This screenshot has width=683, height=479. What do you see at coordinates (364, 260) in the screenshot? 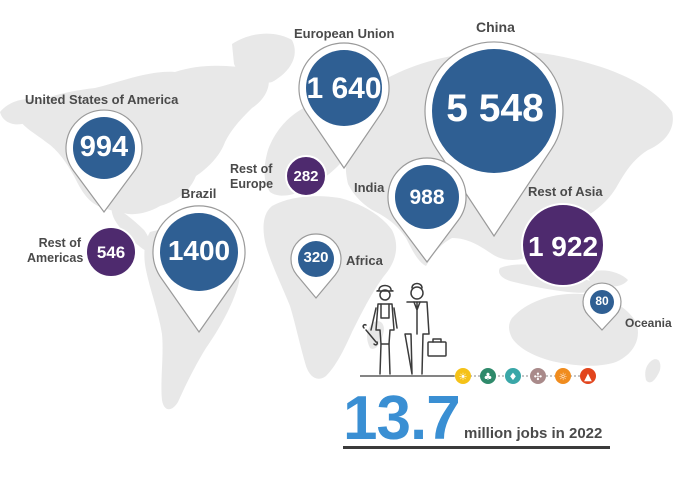
I see `region-label-africa: Africa` at bounding box center [364, 260].